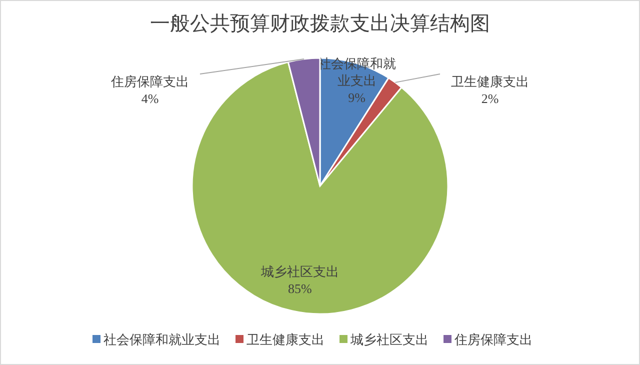 The image size is (640, 365). I want to click on legend-label: 卫生健康支出, so click(285, 339).